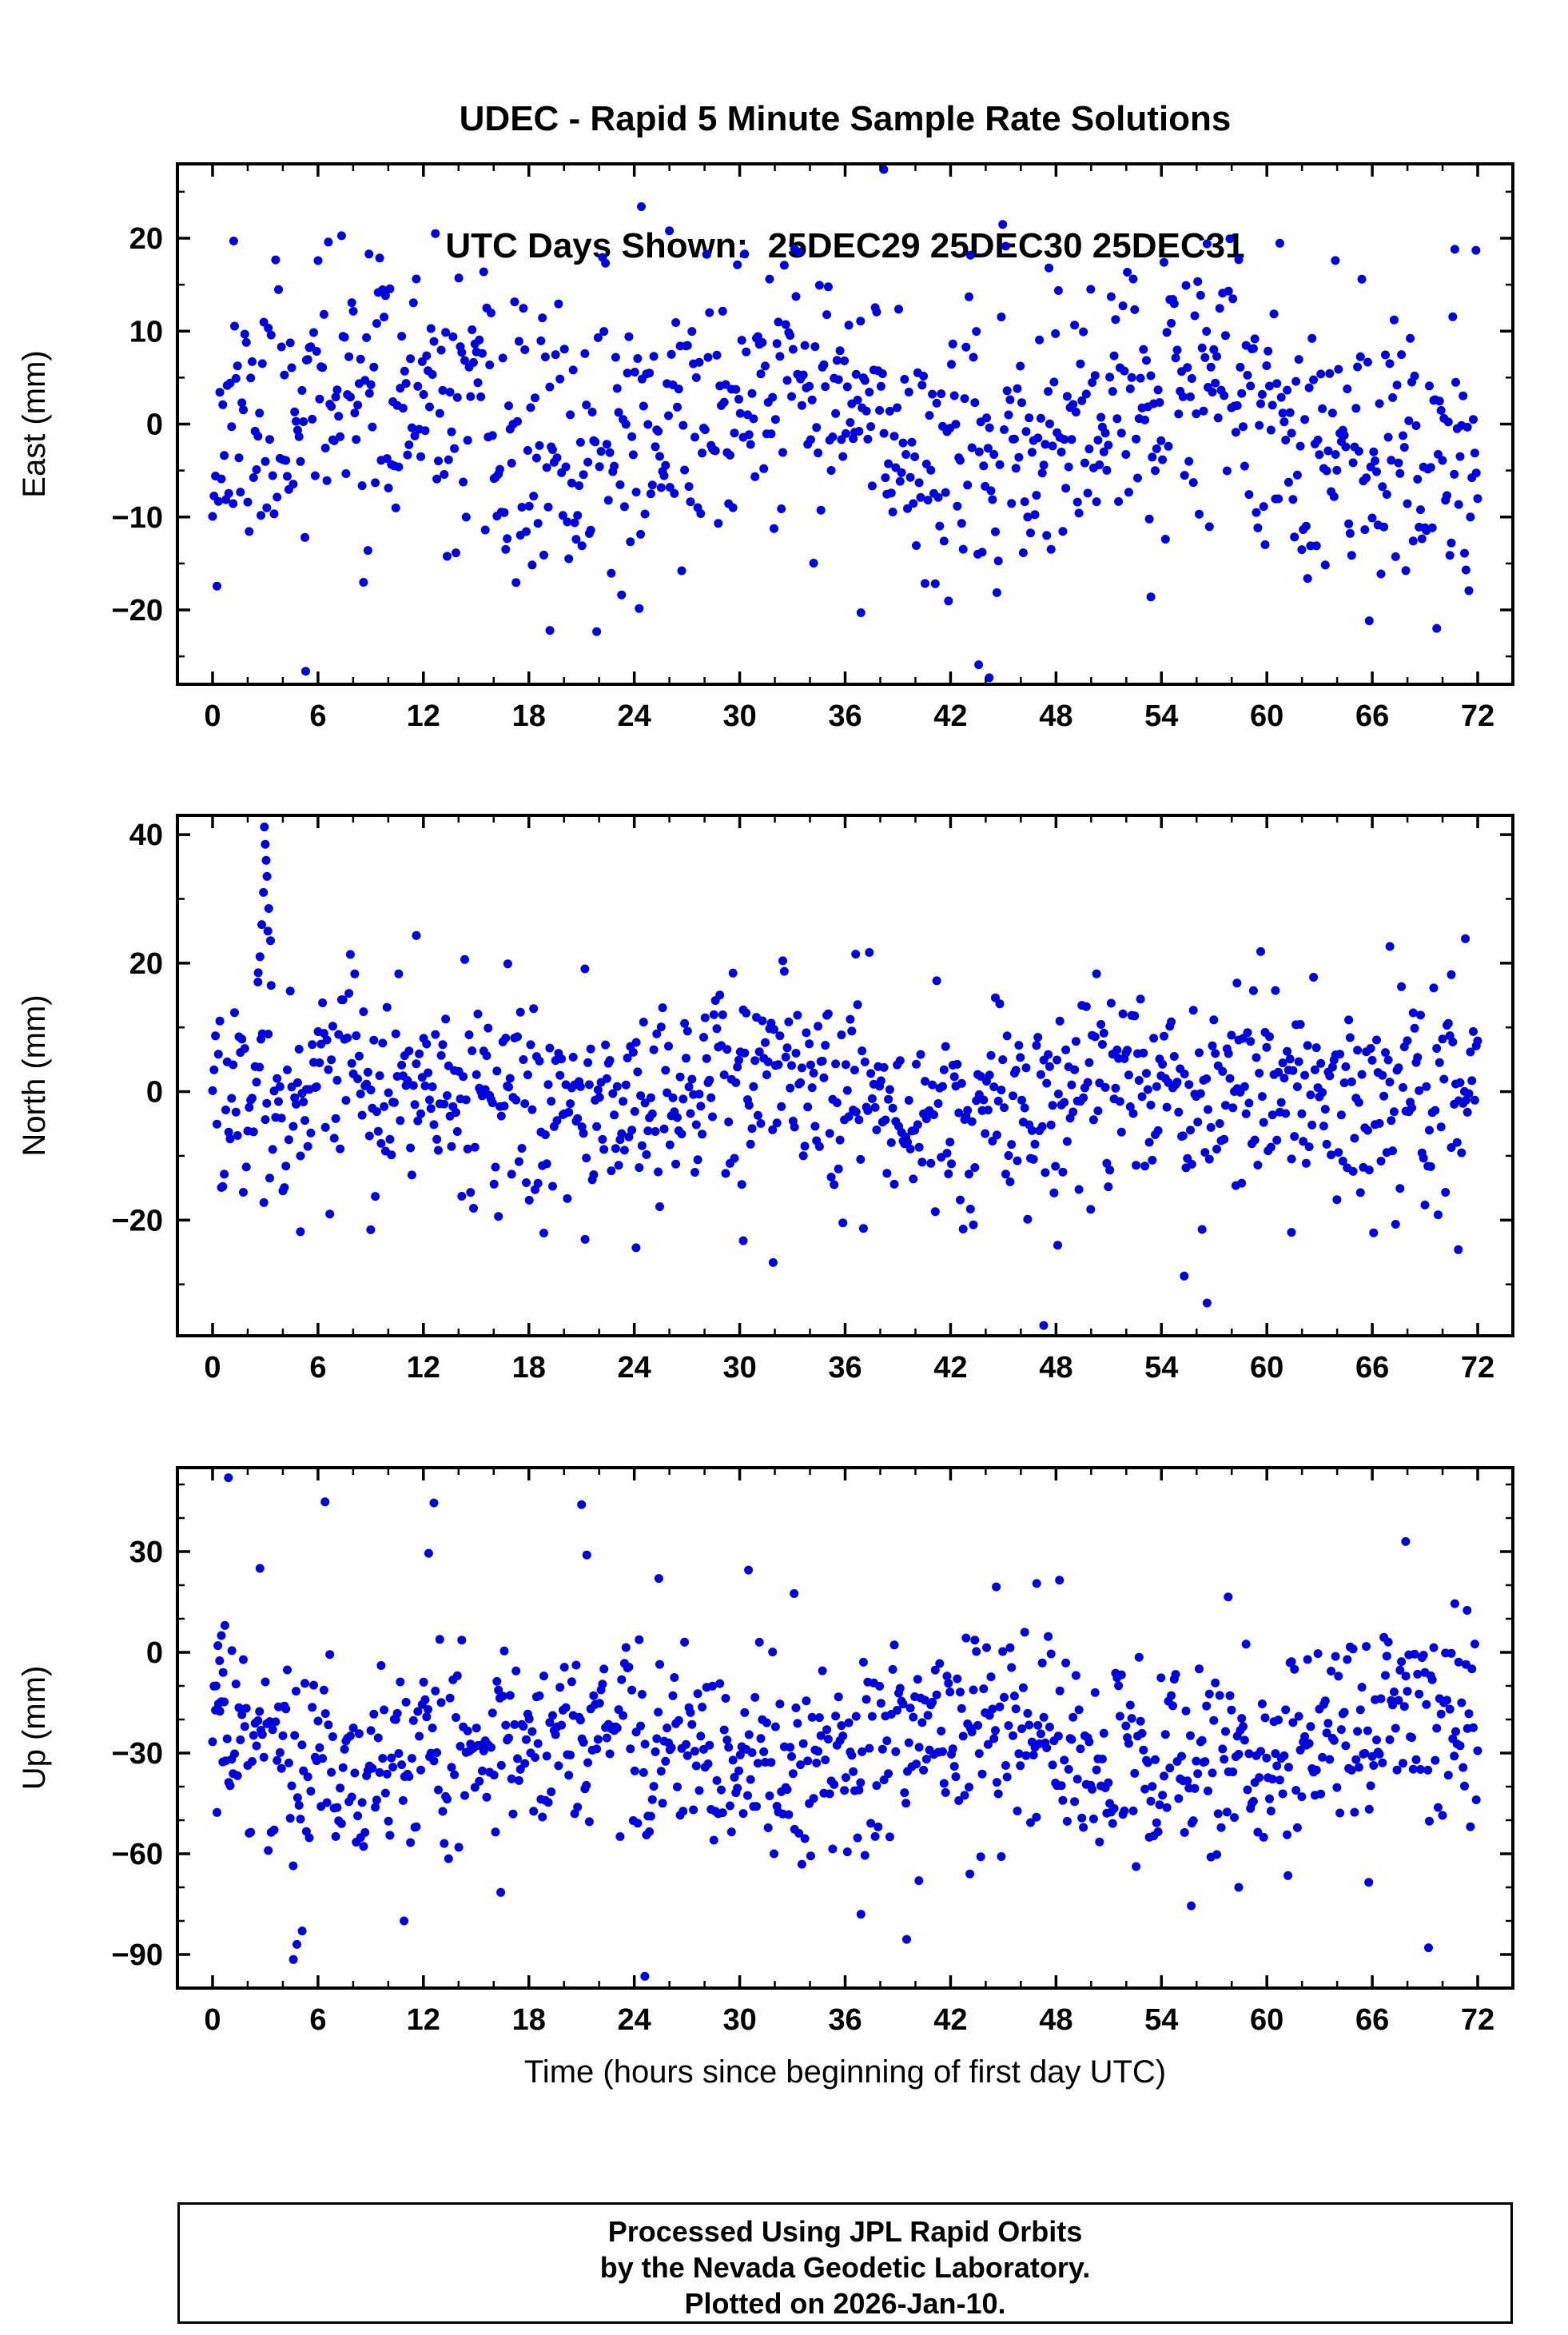  Describe the element at coordinates (34, 423) in the screenshot. I see `y-axis-label-east: East (mm)` at that location.